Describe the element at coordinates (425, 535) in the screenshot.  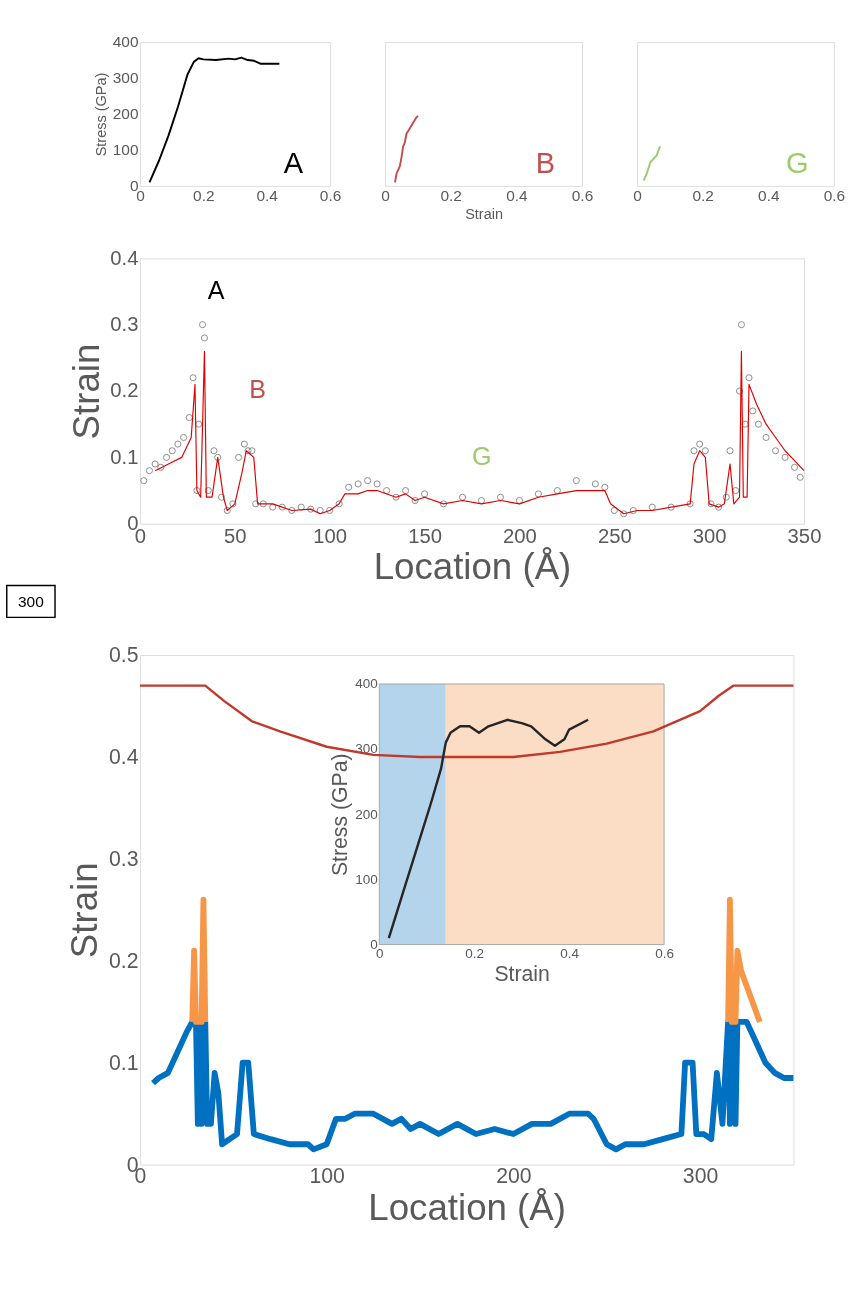
I see `x-tick-label: 150` at that location.